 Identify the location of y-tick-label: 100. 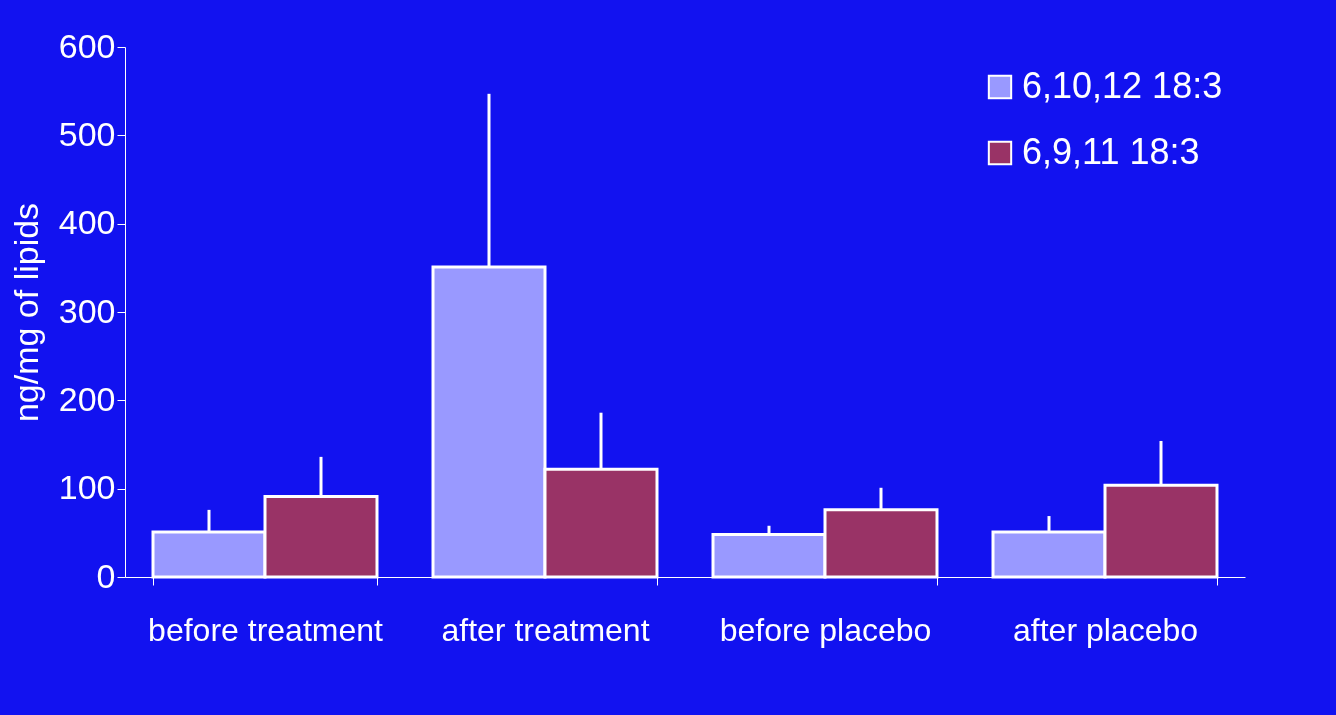
(87, 487).